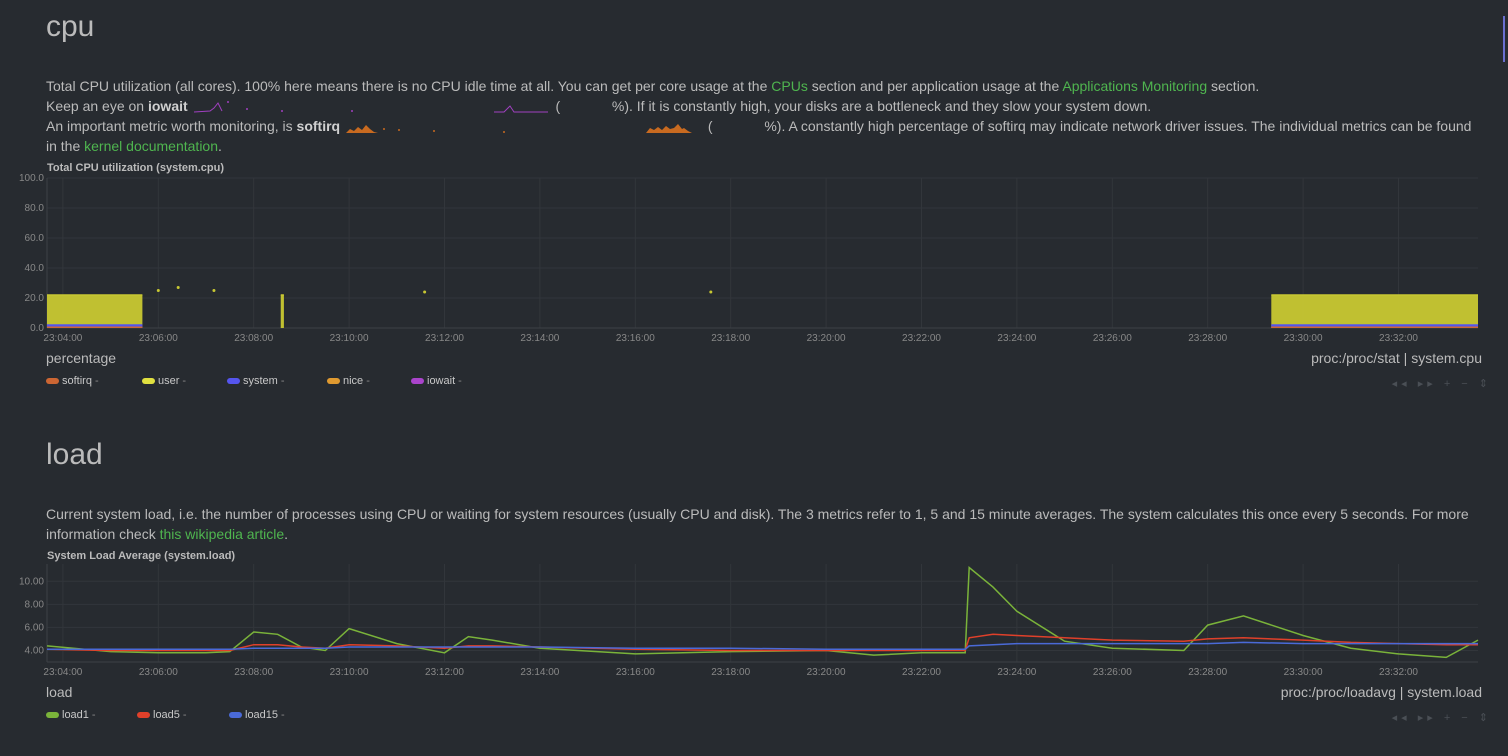  What do you see at coordinates (167, 106) in the screenshot?
I see `iowait-label: iowait` at bounding box center [167, 106].